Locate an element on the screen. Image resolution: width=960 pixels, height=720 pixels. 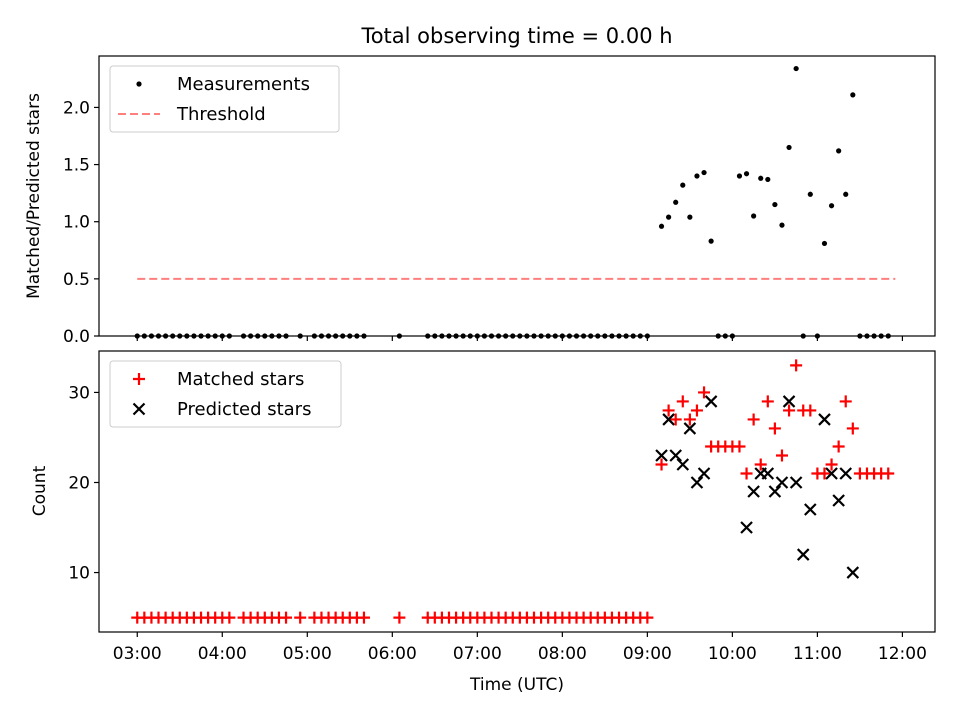
legend-cross is located at coordinates (139, 409).